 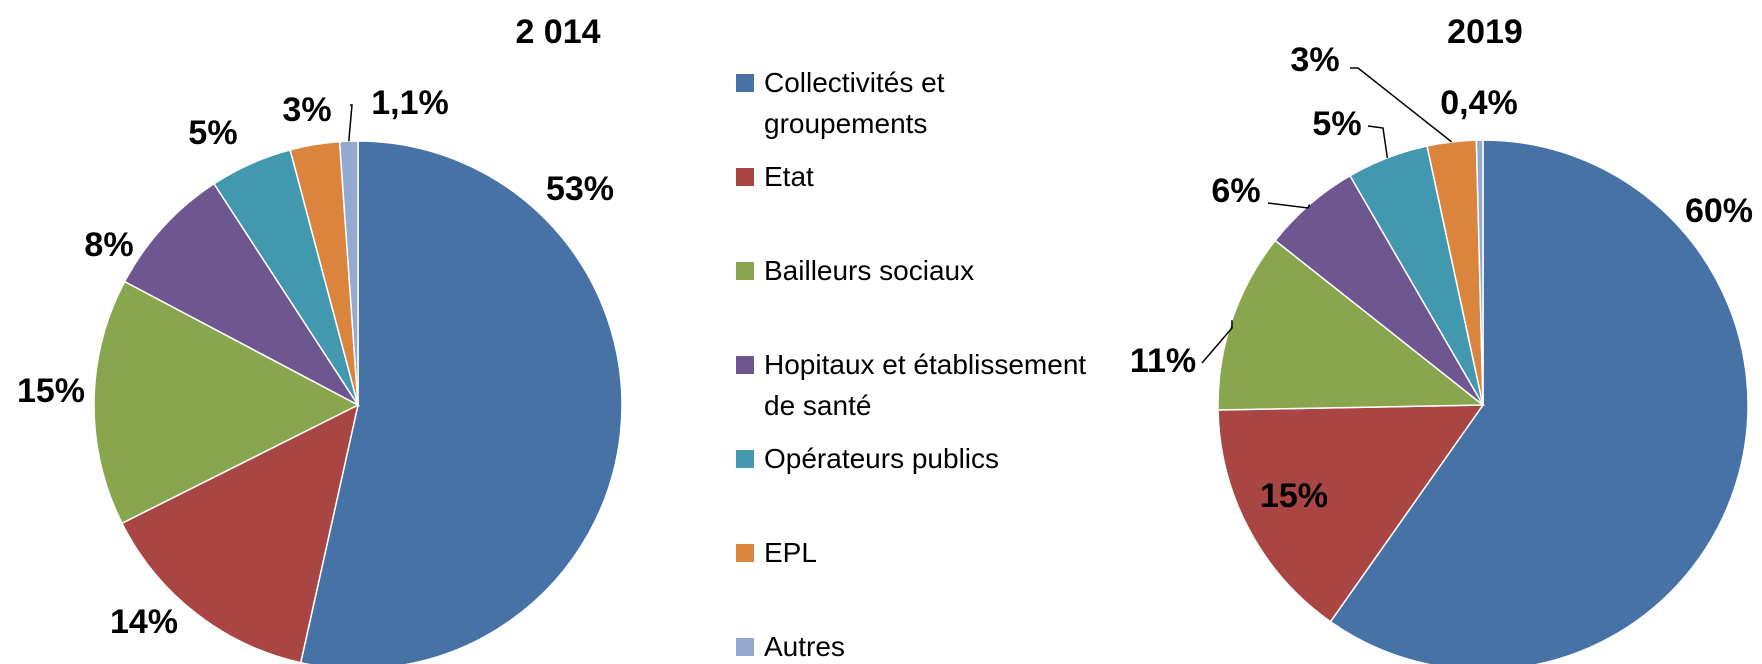 I want to click on data-label: 53%, so click(x=580, y=189).